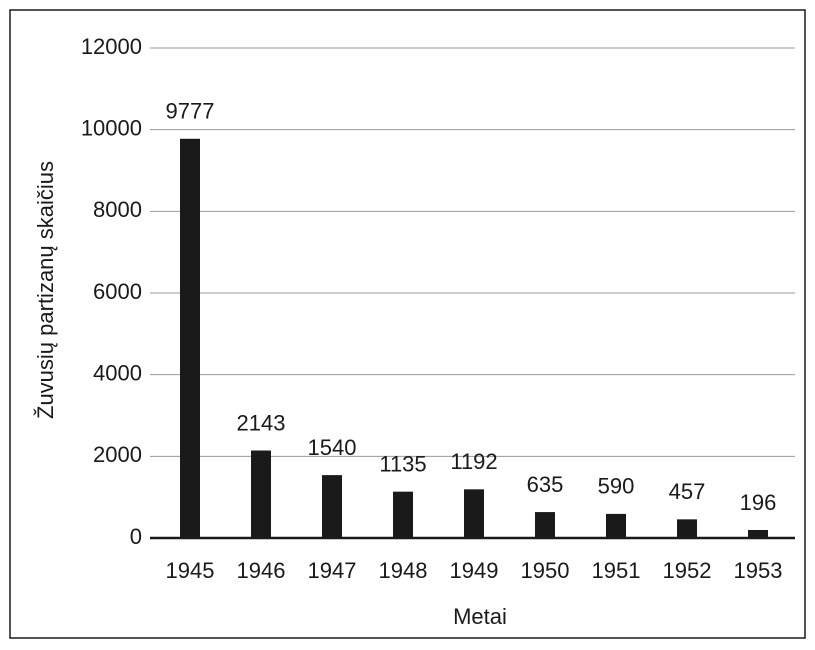  Describe the element at coordinates (545, 484) in the screenshot. I see `value-label: 635` at that location.